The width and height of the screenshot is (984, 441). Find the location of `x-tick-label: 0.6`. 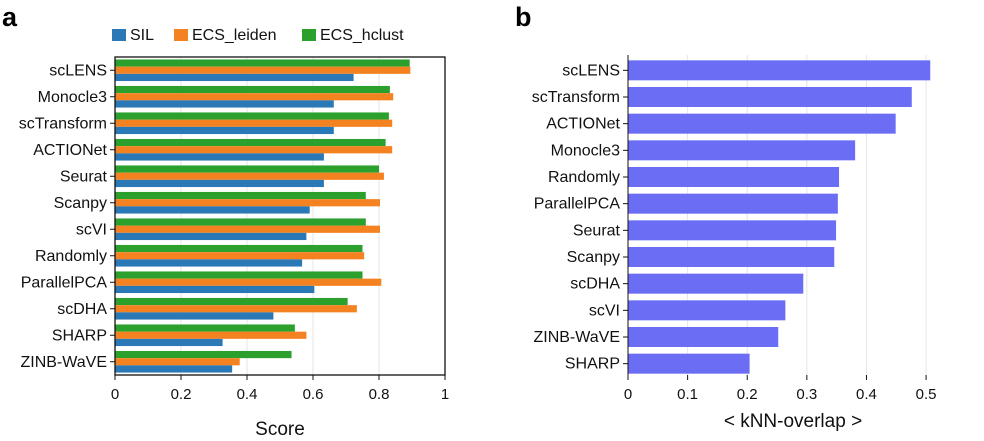

x-tick-label: 0.6 is located at coordinates (313, 394).